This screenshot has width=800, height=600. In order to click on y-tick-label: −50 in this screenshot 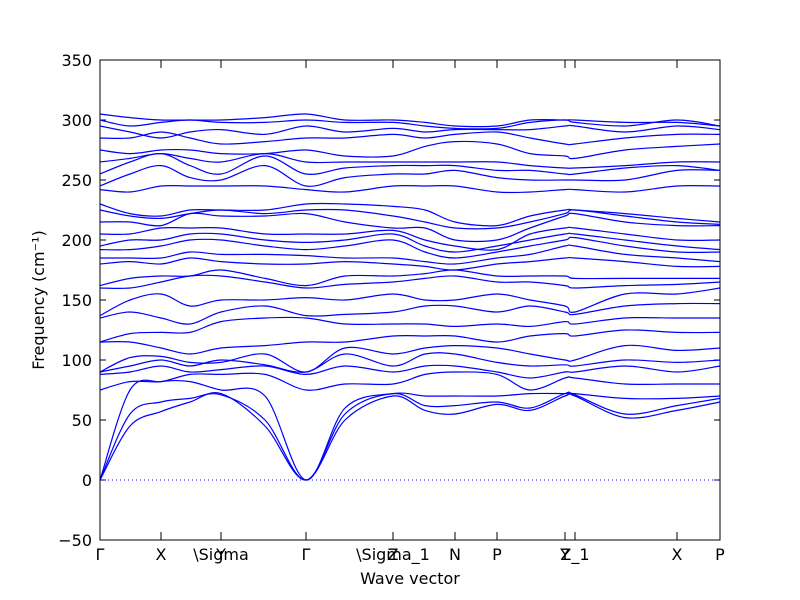, I will do `click(75, 540)`.